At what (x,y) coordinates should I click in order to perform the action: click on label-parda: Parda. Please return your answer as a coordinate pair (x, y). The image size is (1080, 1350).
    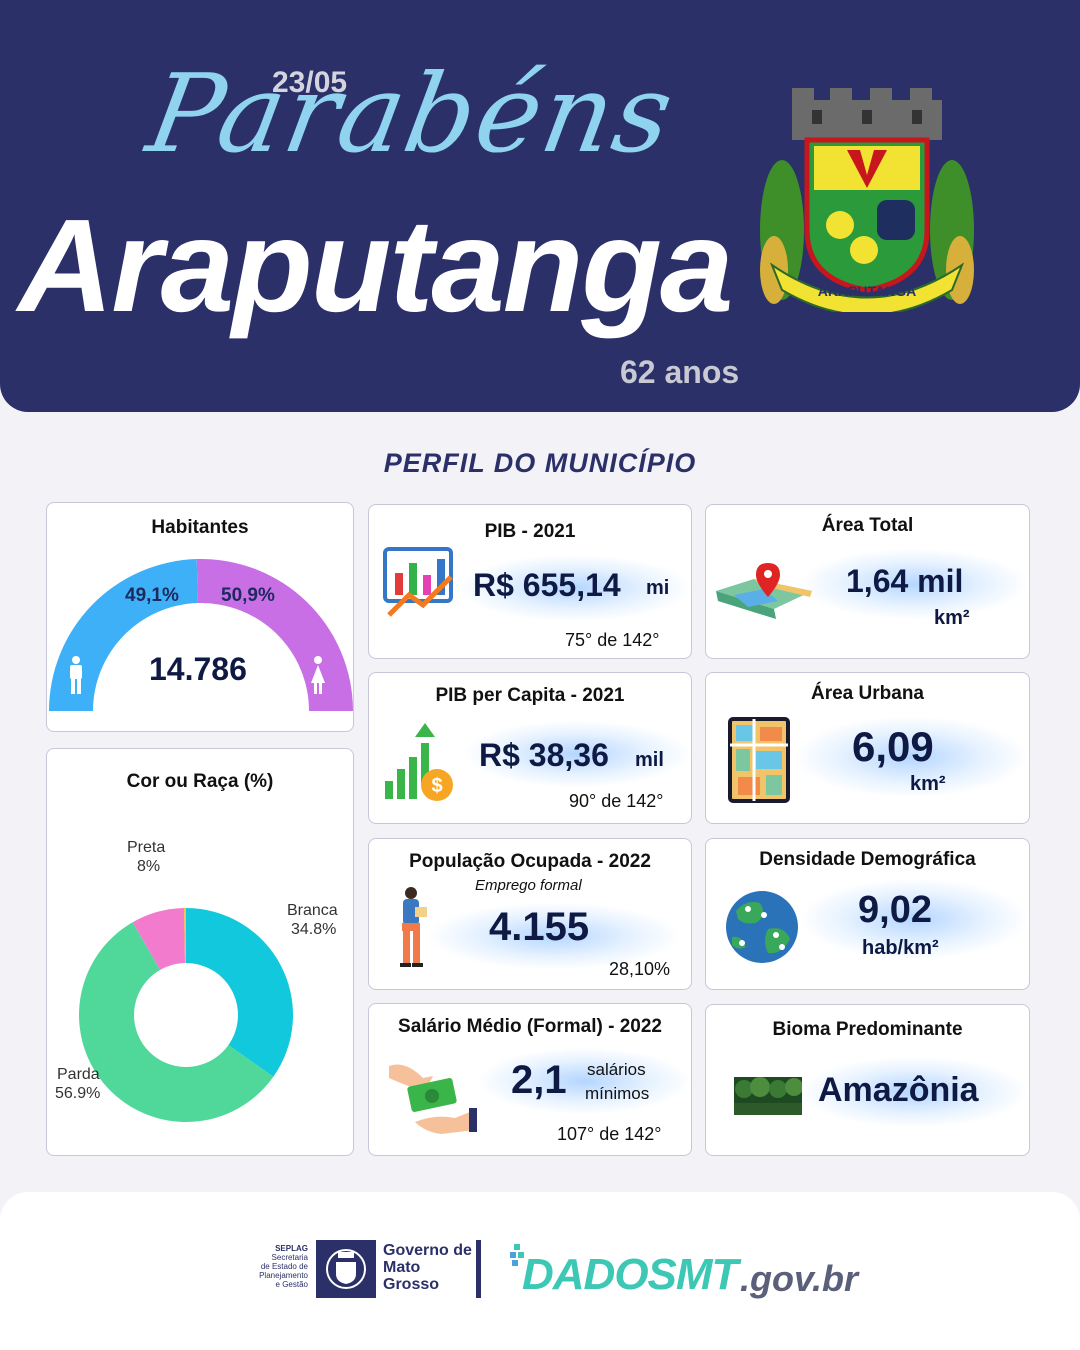
    Looking at the image, I should click on (78, 1074).